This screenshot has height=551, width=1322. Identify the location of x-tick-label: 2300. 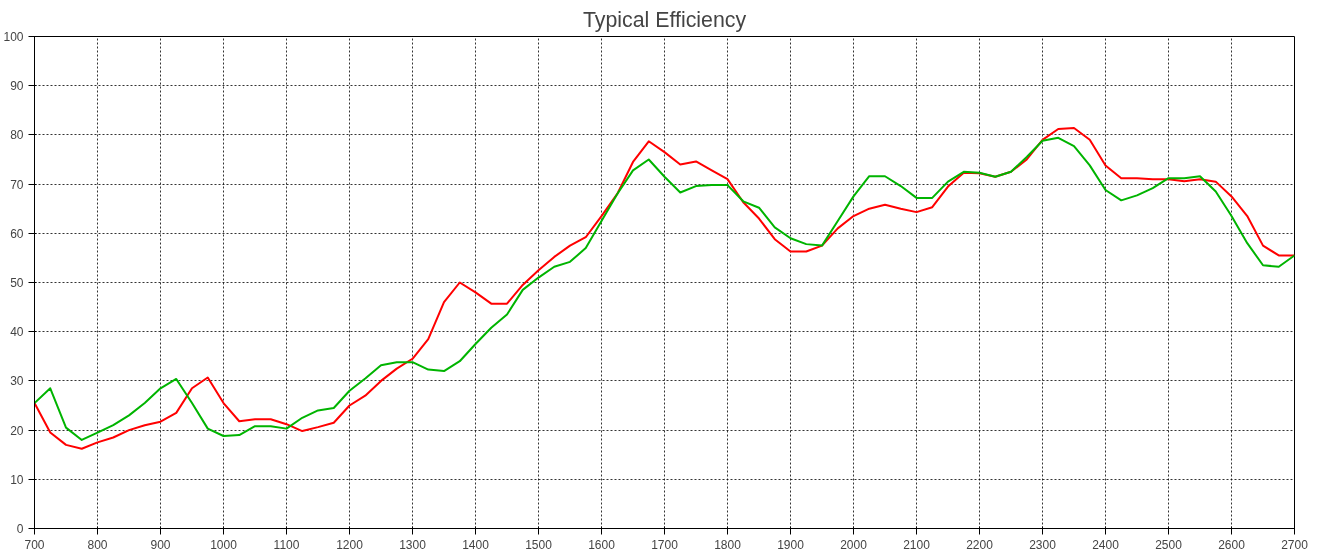
(1043, 544).